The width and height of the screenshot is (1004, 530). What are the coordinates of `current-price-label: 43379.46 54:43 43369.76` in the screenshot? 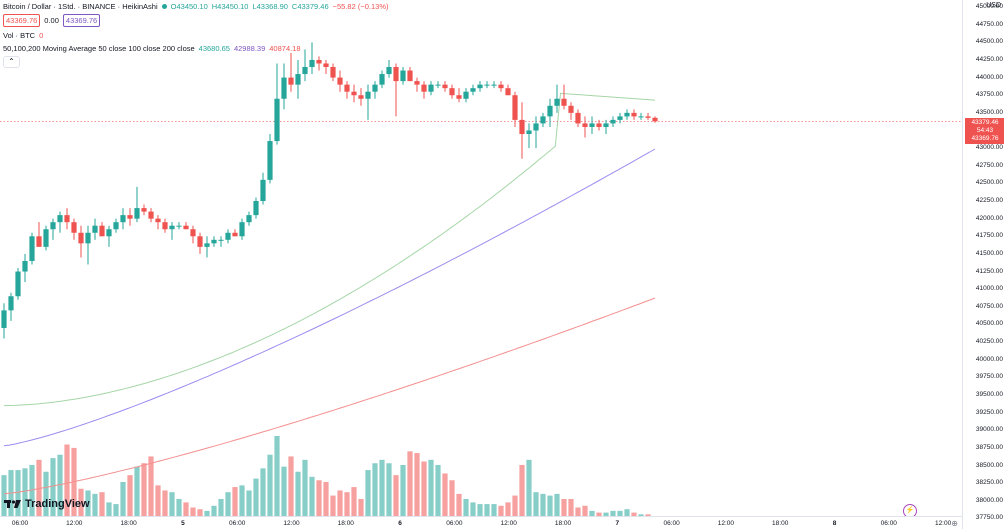 It's located at (984, 131).